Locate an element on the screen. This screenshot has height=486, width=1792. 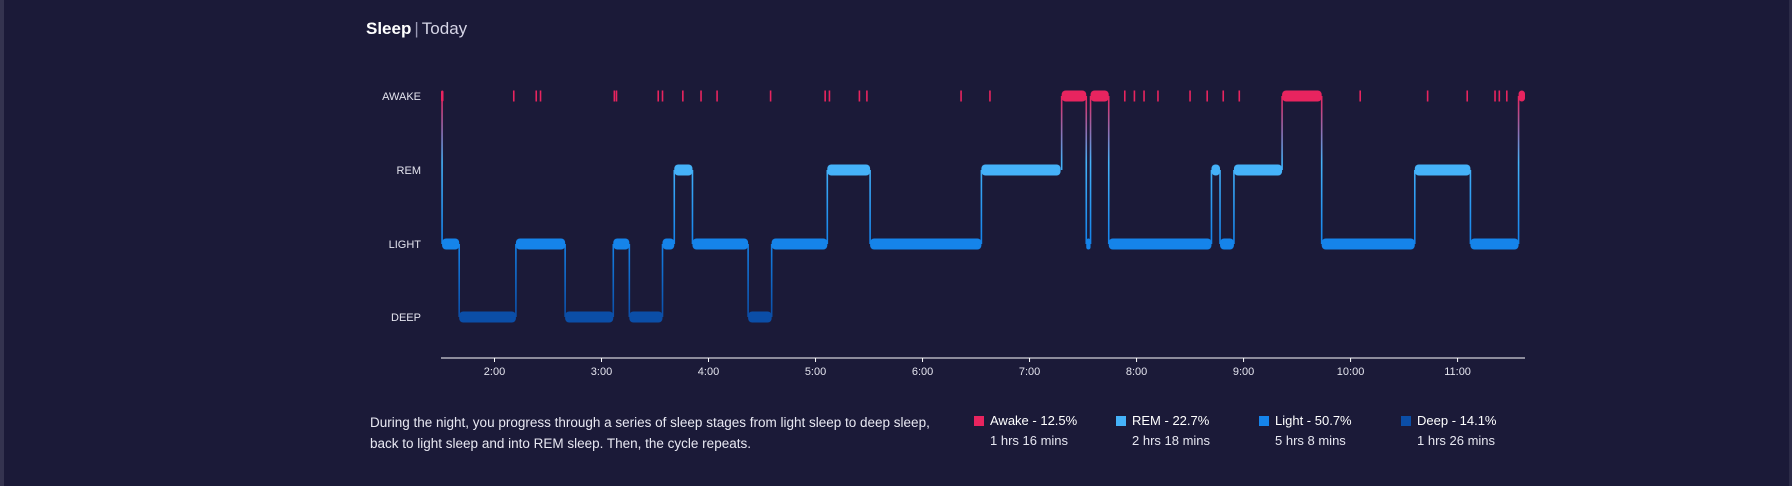
x-tick-label: 4:00 is located at coordinates (708, 372).